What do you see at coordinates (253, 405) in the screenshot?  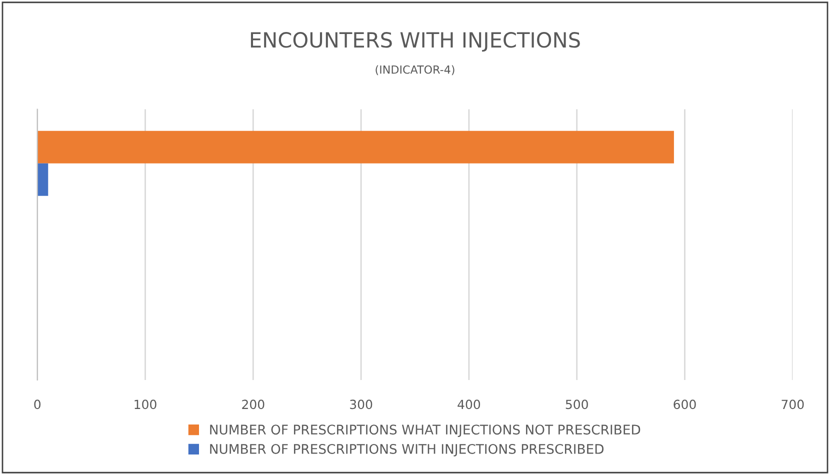 I see `x-tick-label: 200` at bounding box center [253, 405].